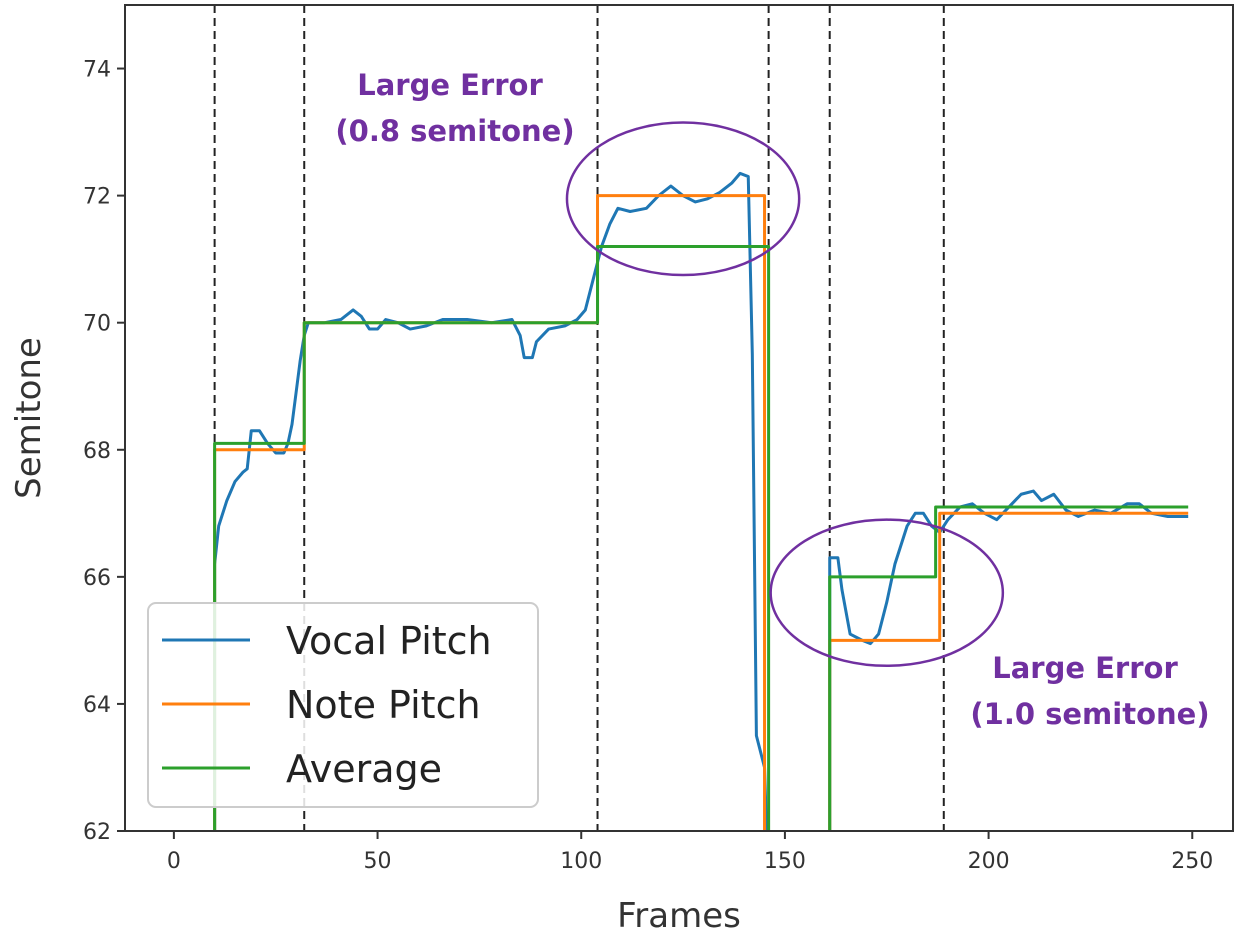 The image size is (1240, 933). I want to click on annotation-2-line2: (1.0 semitone), so click(1089, 714).